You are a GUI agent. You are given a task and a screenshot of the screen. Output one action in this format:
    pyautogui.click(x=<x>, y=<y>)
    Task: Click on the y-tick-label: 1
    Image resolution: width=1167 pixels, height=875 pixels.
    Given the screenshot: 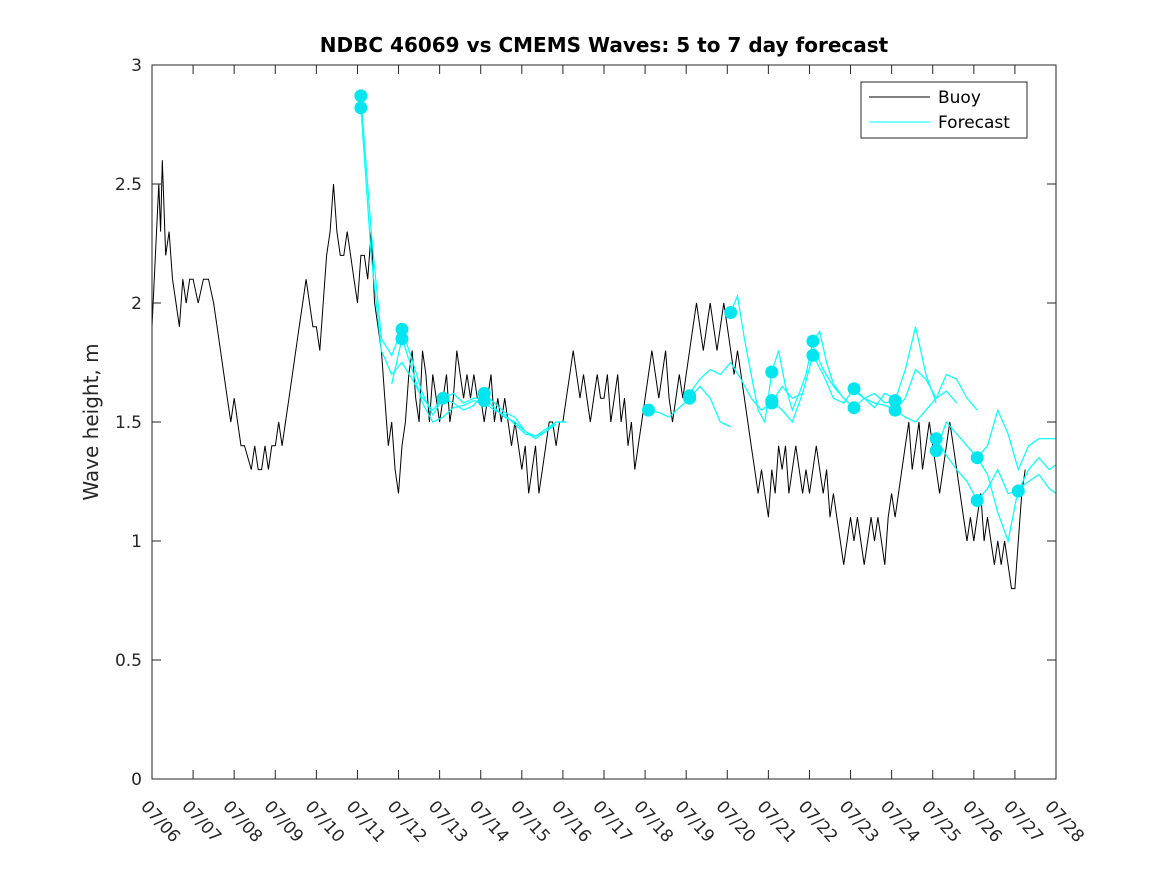 What is the action you would take?
    pyautogui.click(x=136, y=542)
    